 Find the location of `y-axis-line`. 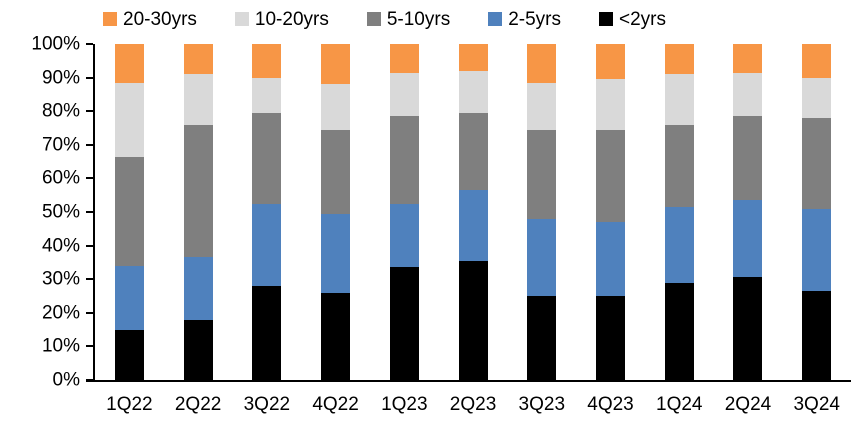

y-axis-line is located at coordinates (94, 213).